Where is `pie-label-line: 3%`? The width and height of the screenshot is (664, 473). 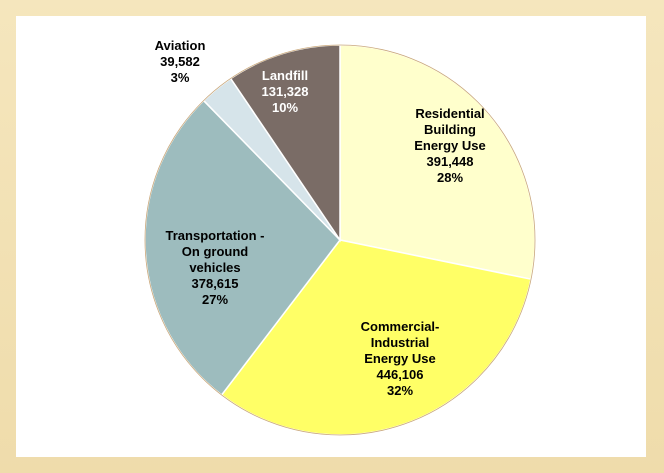
pie-label-line: 3% is located at coordinates (180, 77).